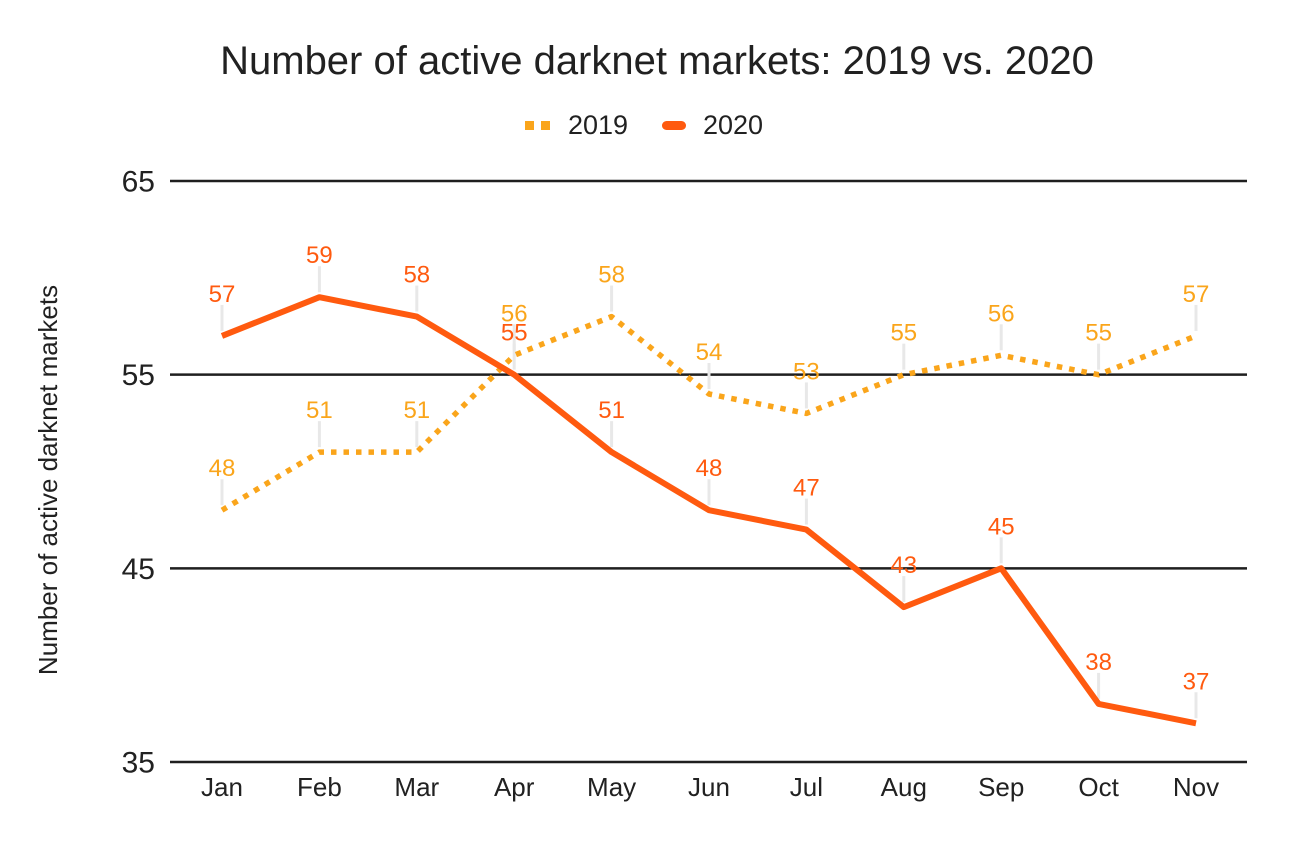 Image resolution: width=1290 pixels, height=846 pixels. Describe the element at coordinates (222, 468) in the screenshot. I see `data-label-2019: 48` at that location.